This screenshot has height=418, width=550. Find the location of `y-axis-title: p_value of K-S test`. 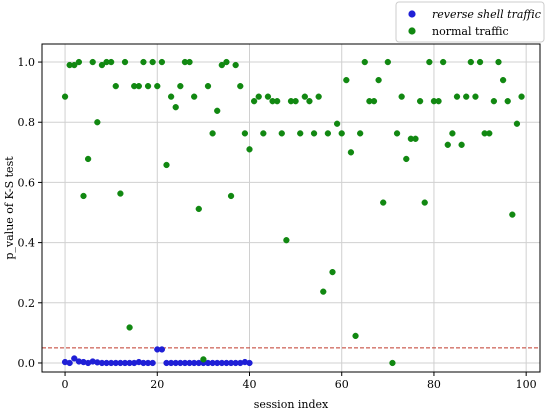

y-axis-title: p_value of K-S test is located at coordinates (9, 208).